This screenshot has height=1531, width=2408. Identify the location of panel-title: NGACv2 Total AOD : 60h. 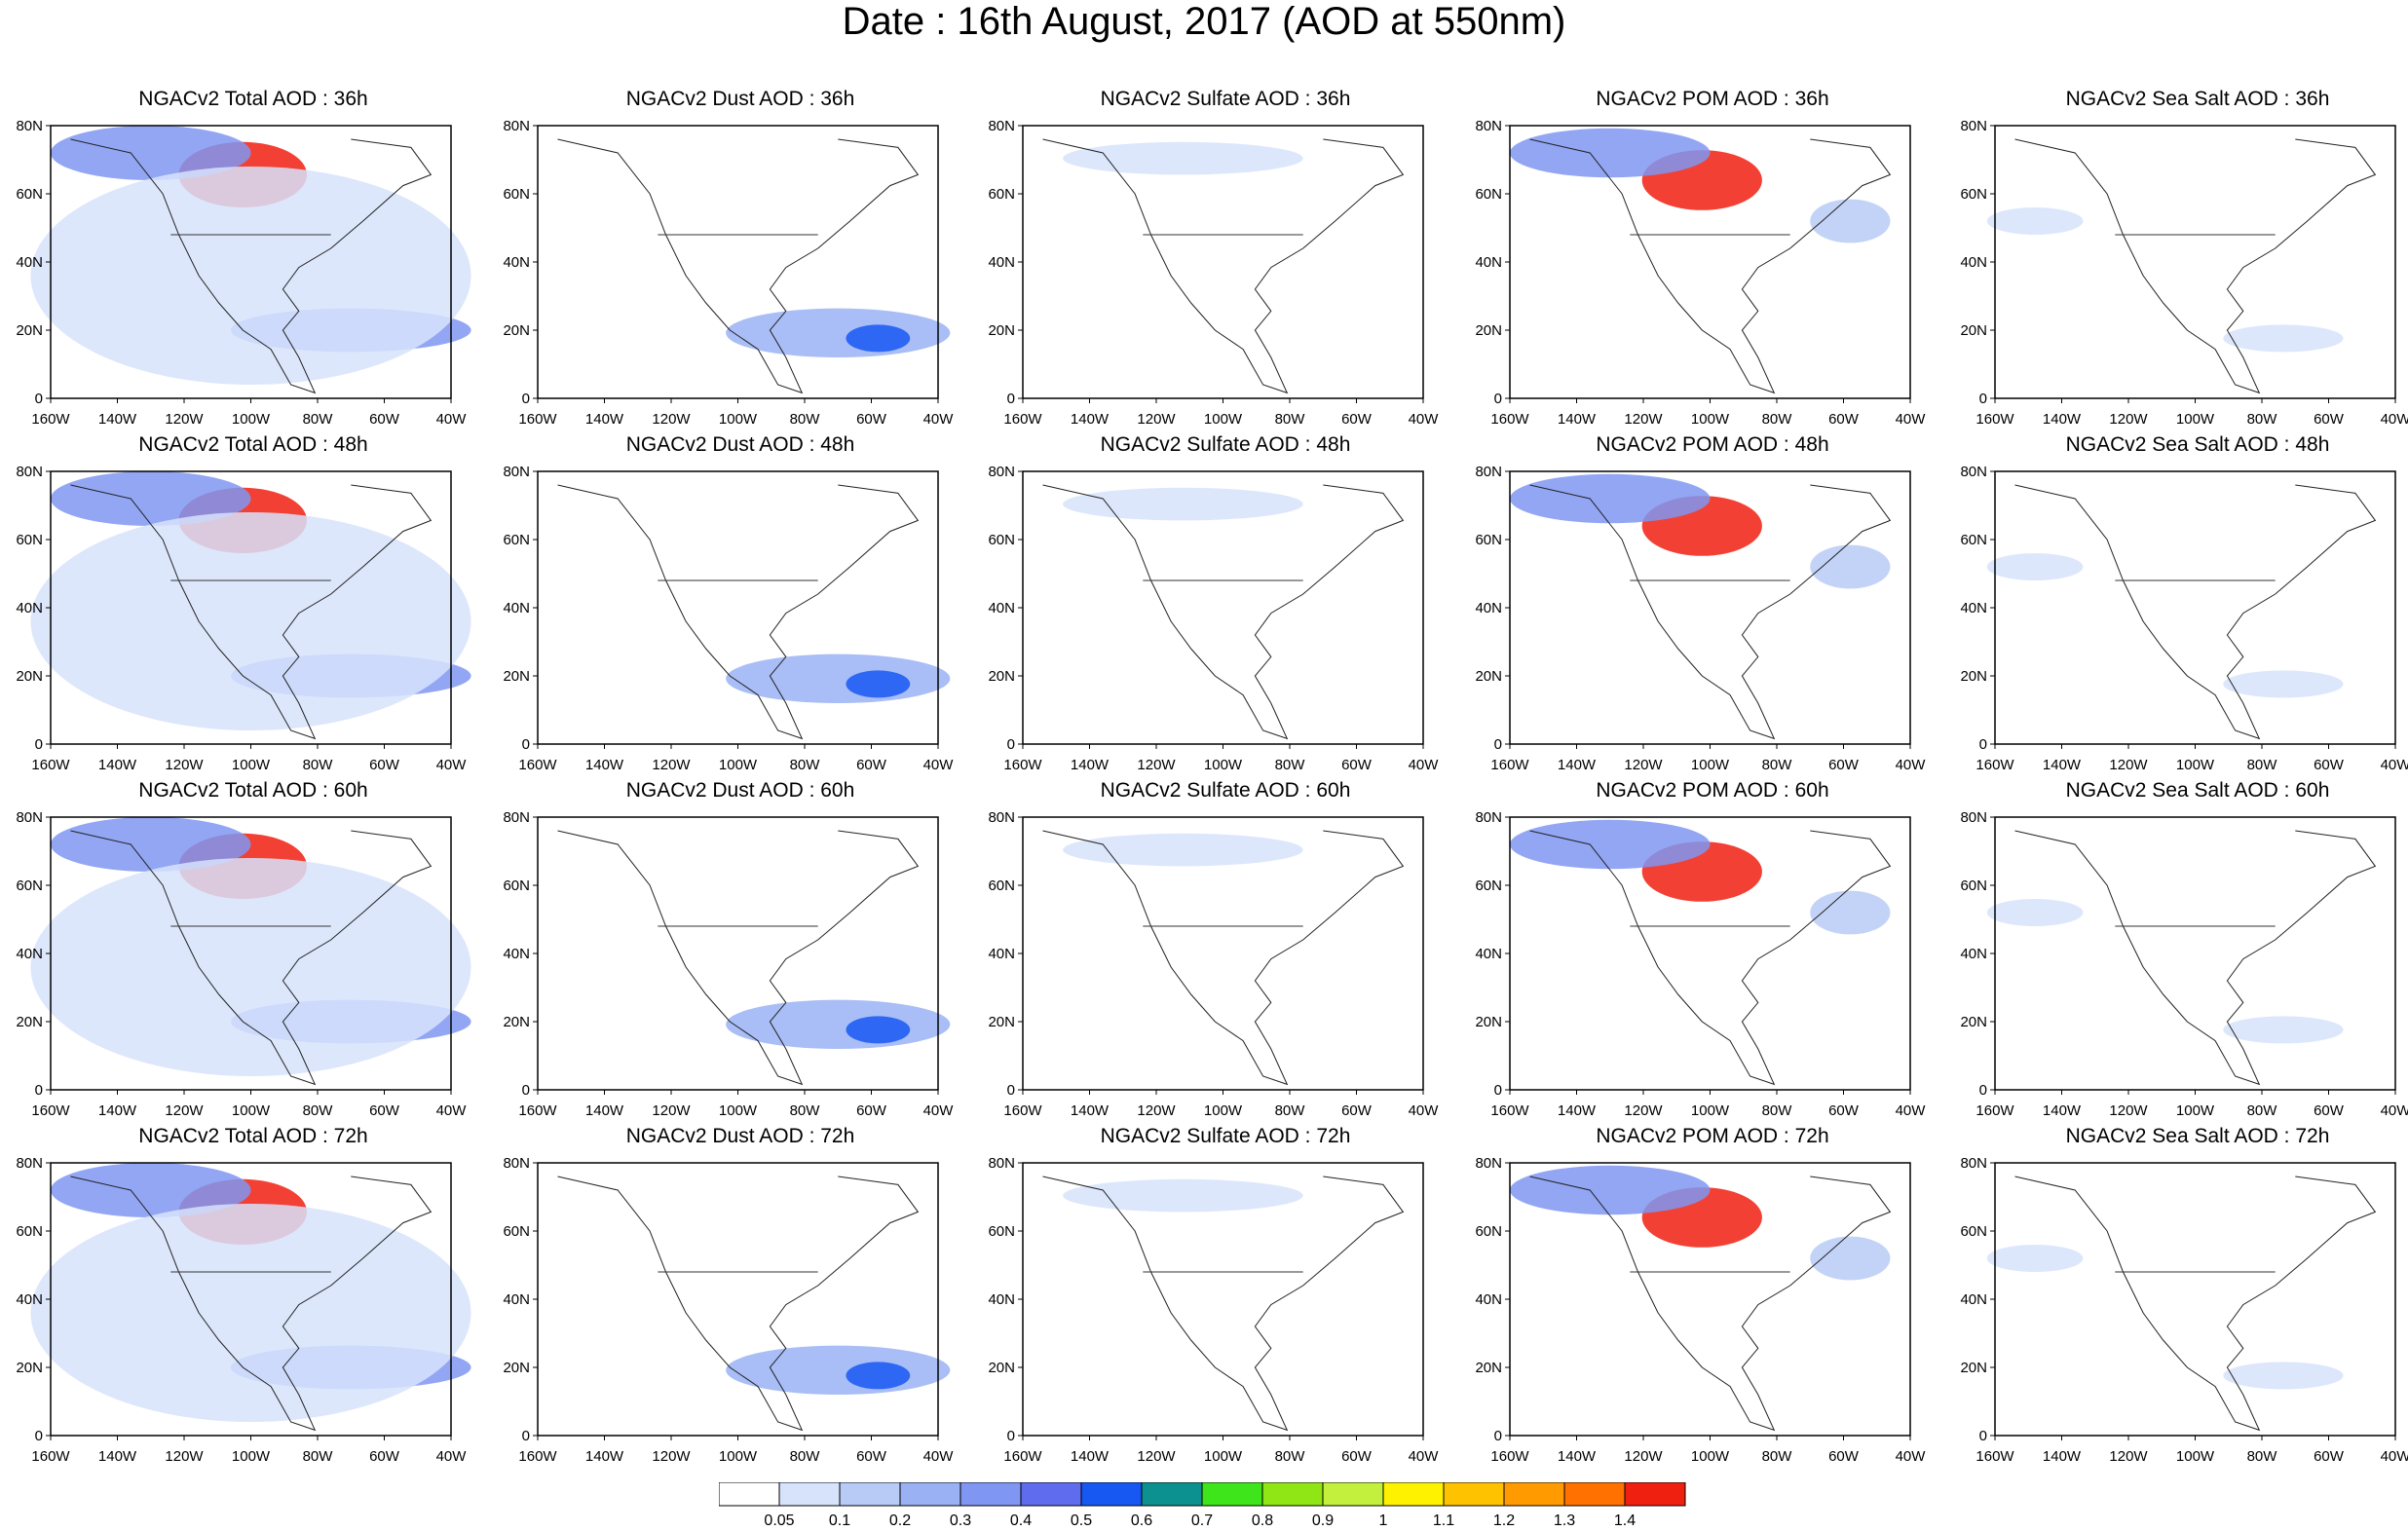
(253, 790).